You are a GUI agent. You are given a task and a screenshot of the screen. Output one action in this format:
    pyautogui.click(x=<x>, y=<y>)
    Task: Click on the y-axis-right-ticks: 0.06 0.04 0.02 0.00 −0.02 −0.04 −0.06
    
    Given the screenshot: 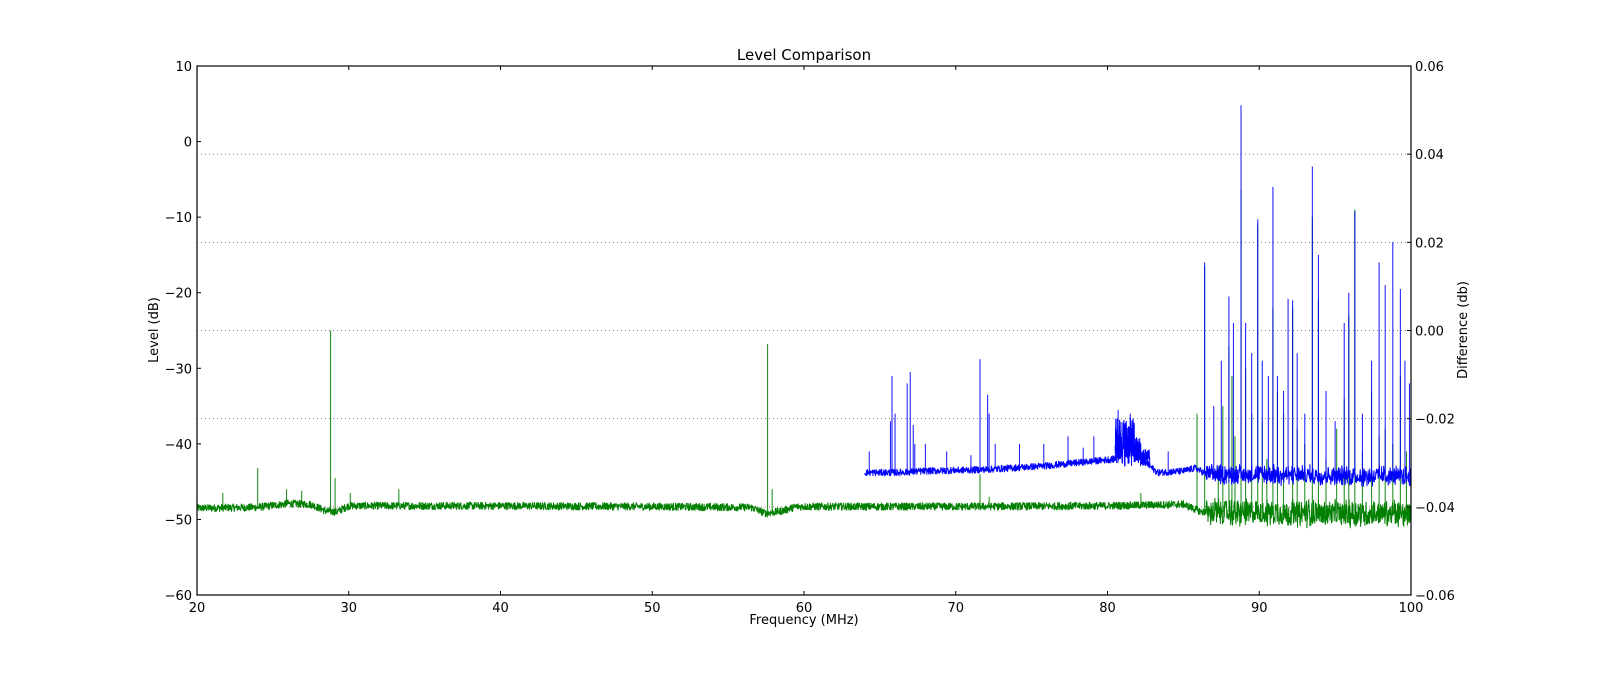 What is the action you would take?
    pyautogui.click(x=1431, y=332)
    